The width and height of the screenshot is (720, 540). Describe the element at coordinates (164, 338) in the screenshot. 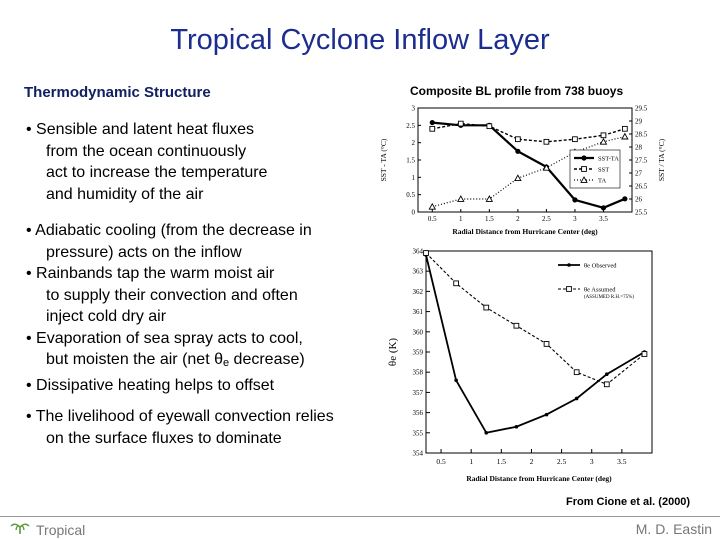

I see `bullet-line: • Evaporation of sea spray acts to cool,` at that location.